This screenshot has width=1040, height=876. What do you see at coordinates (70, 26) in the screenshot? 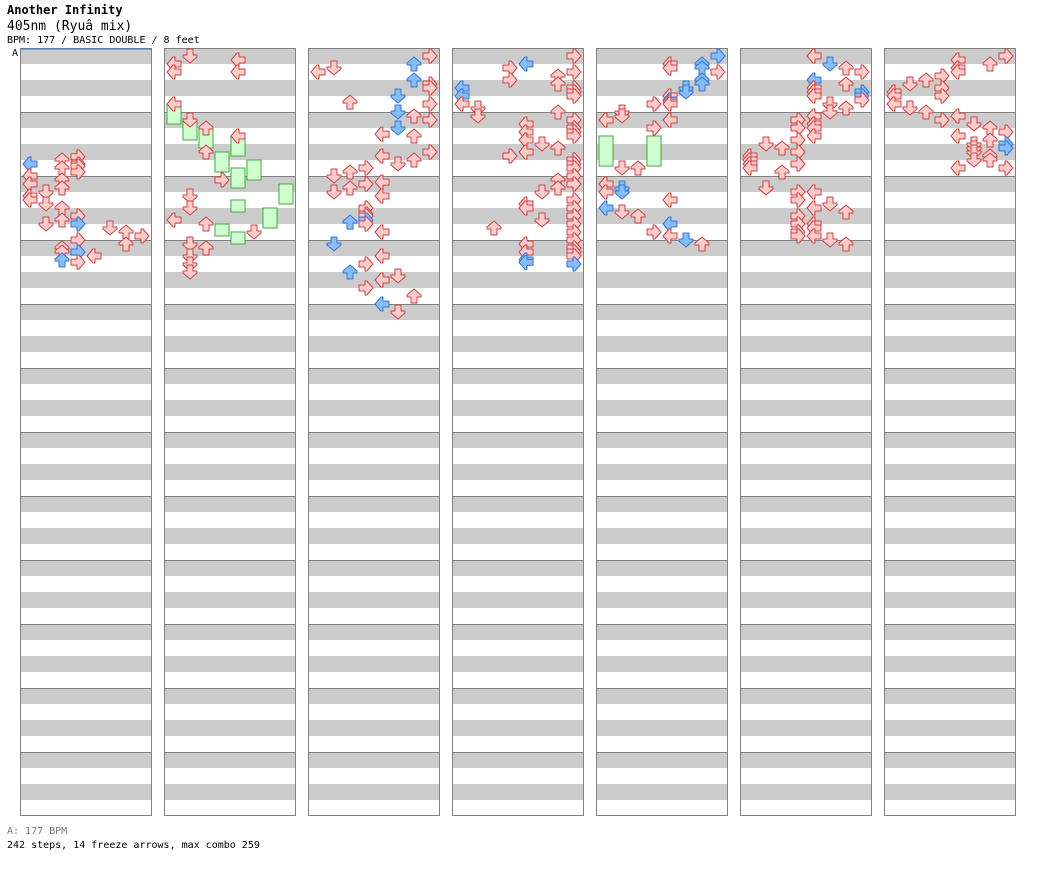
I see `song-subtitle: 405nm (Ryuâ mix)` at bounding box center [70, 26].